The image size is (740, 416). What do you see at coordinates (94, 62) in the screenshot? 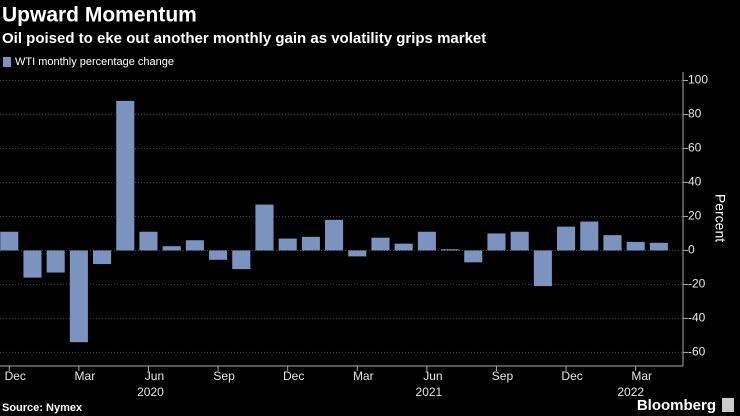
I see `legend-label: WTI monthly percentage change` at bounding box center [94, 62].